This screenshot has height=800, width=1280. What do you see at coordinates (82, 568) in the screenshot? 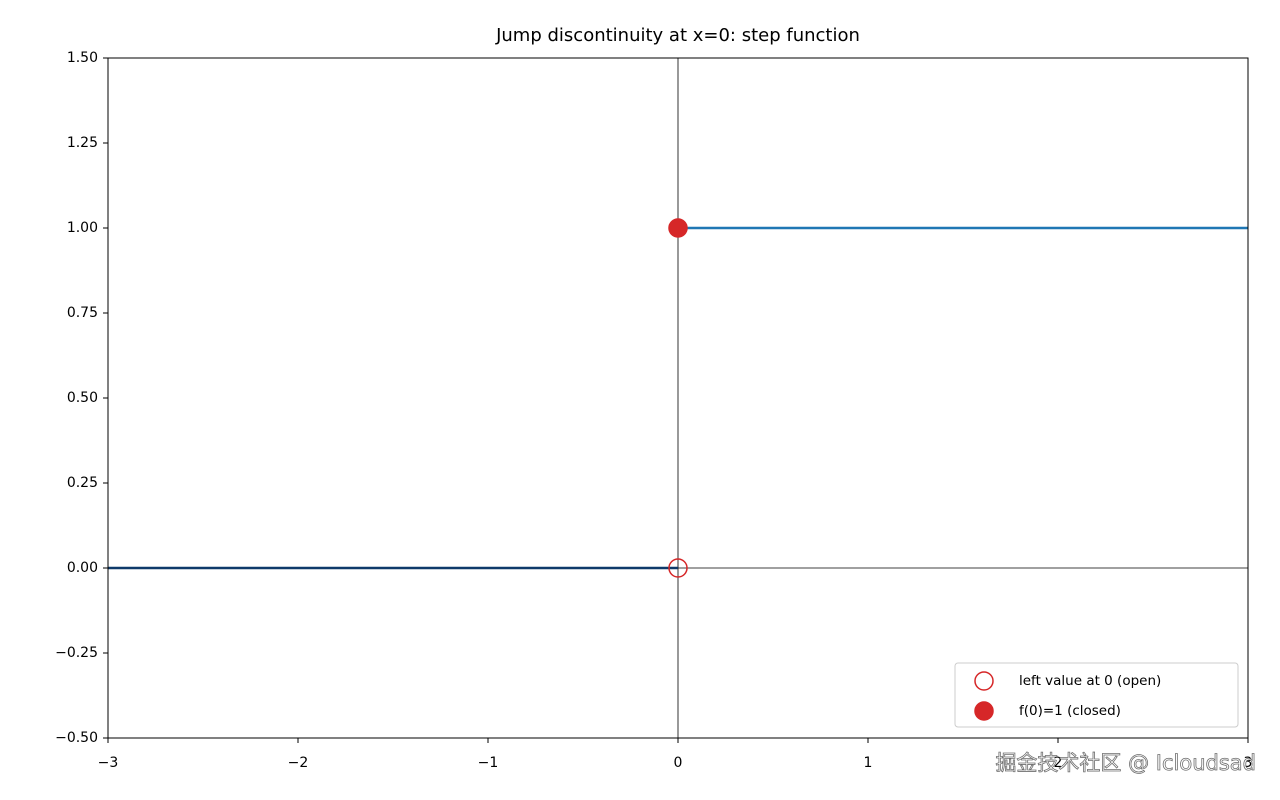
I see `y-tick-label: 0.00` at bounding box center [82, 568].